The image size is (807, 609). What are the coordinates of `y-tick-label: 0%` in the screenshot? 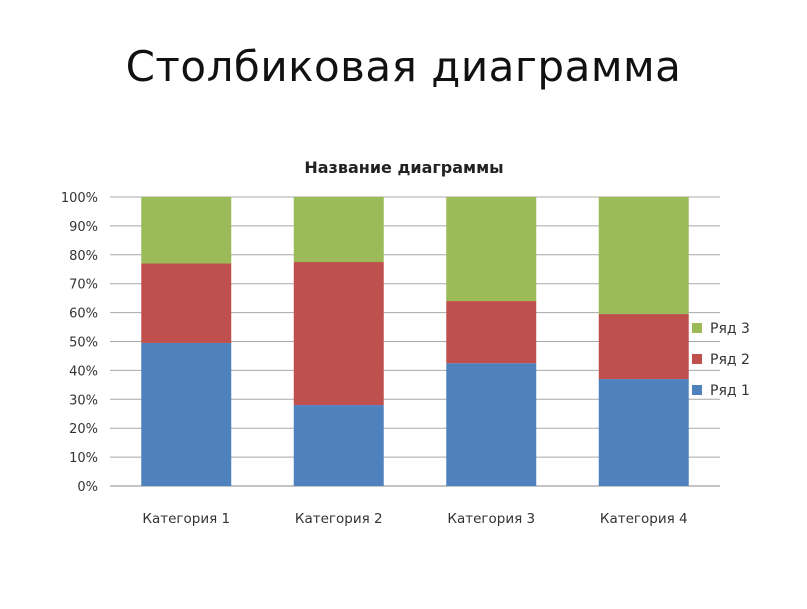 It's located at (87, 487).